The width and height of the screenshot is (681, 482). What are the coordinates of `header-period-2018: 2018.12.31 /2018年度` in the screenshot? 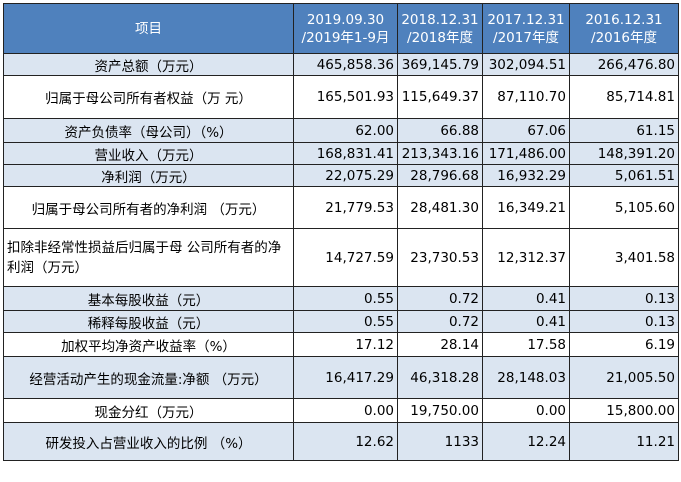 It's located at (440, 28).